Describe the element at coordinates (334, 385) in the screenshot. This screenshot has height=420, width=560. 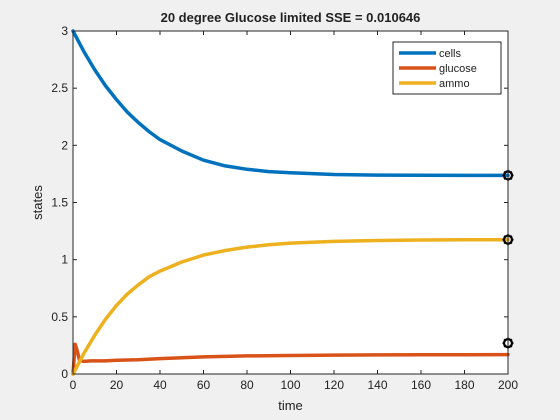
I see `x-tick-label-120: 120` at that location.